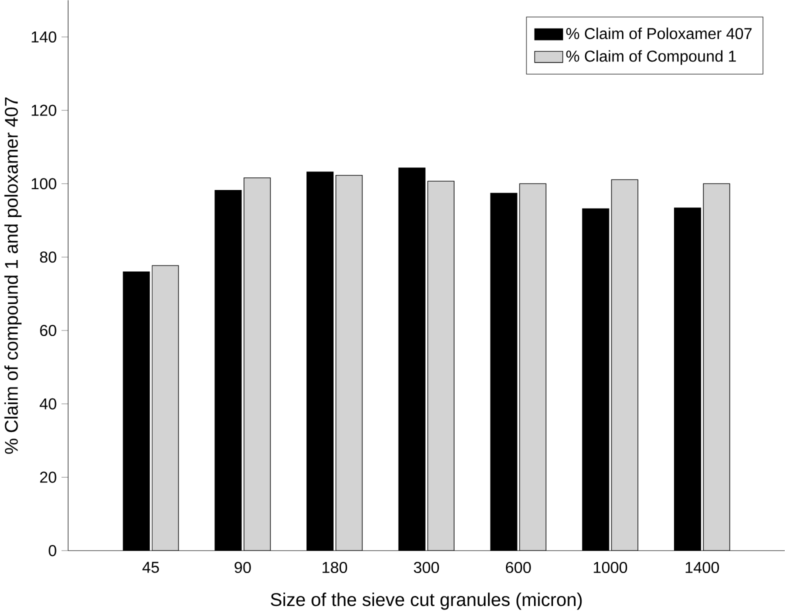  What do you see at coordinates (48, 257) in the screenshot?
I see `y-tick-label: 80` at bounding box center [48, 257].